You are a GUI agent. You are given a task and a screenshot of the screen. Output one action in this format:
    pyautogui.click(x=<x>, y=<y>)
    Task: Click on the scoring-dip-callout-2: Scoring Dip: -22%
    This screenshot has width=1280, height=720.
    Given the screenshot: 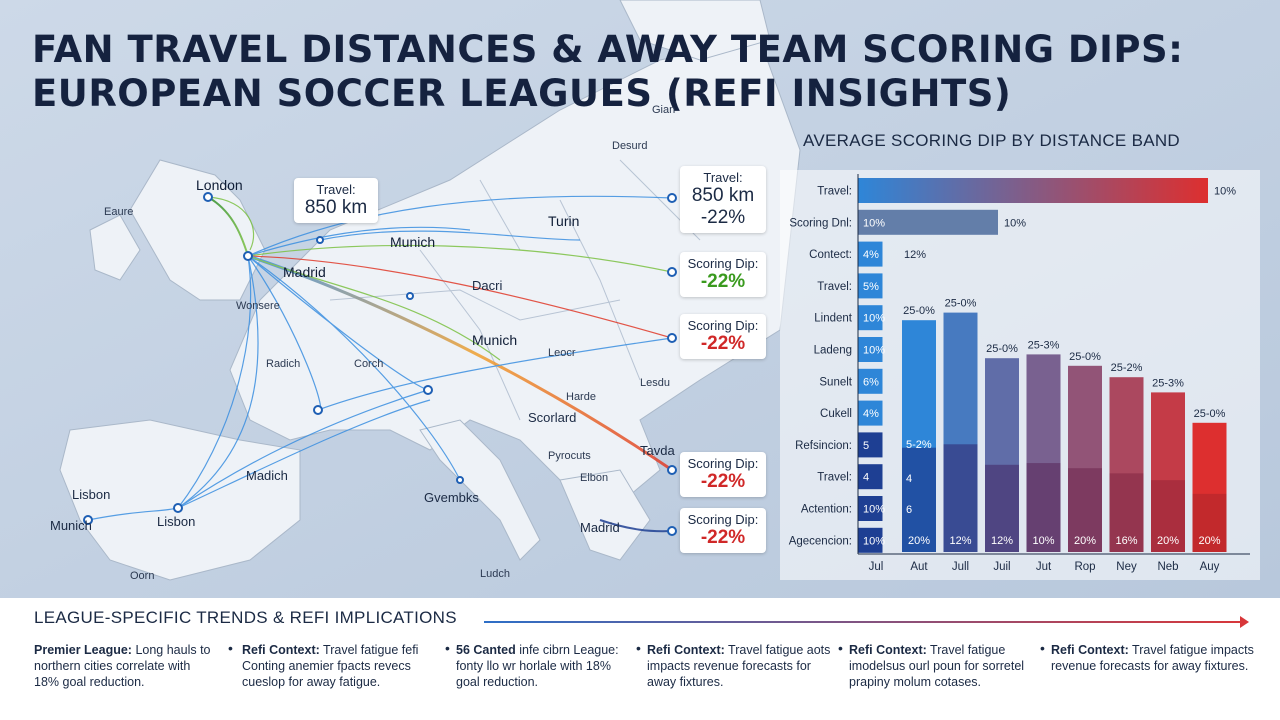 What is the action you would take?
    pyautogui.click(x=723, y=336)
    